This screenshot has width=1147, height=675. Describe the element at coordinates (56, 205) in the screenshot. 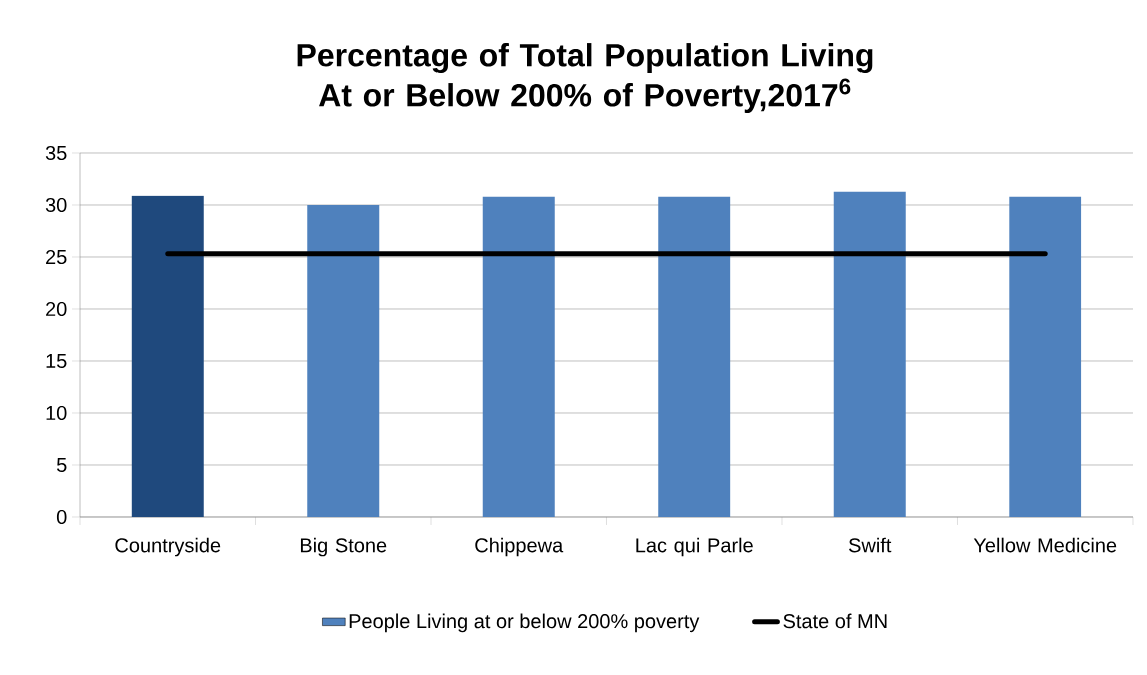

I see `y-tick-label: 30` at that location.